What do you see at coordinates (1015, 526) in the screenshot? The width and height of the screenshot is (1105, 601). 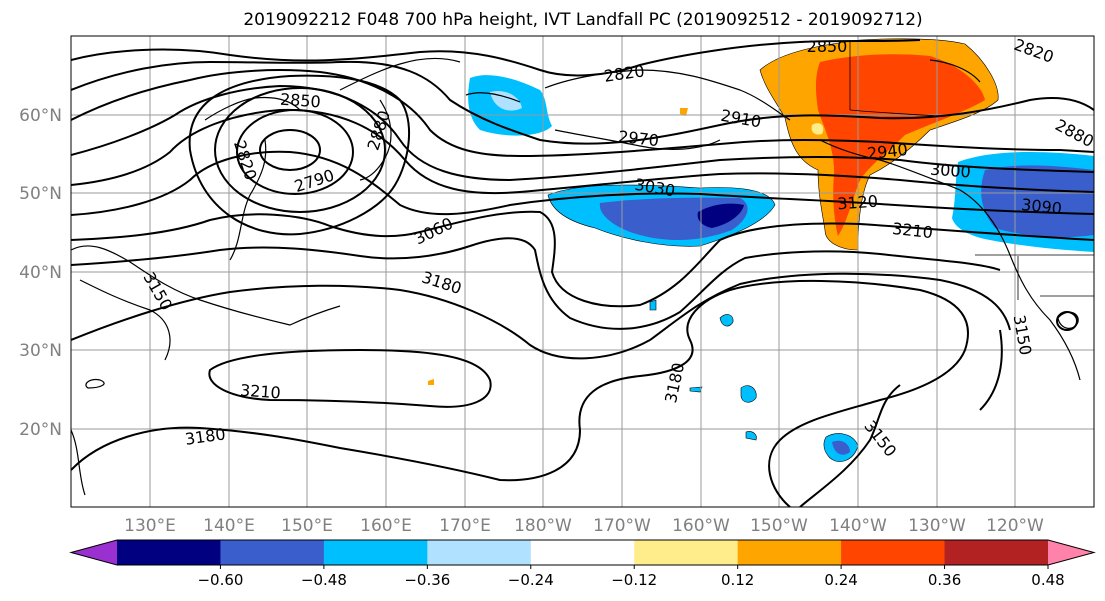 I see `lon-label: 120°W` at bounding box center [1015, 526].